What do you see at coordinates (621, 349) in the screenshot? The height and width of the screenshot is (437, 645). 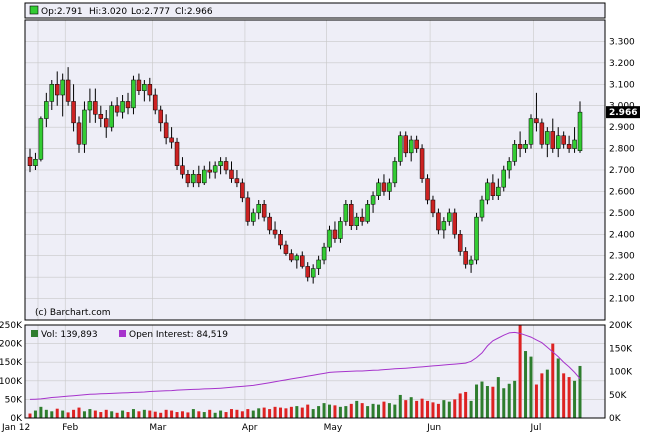 I see `volume-right-tick-label: 150K` at bounding box center [621, 349].